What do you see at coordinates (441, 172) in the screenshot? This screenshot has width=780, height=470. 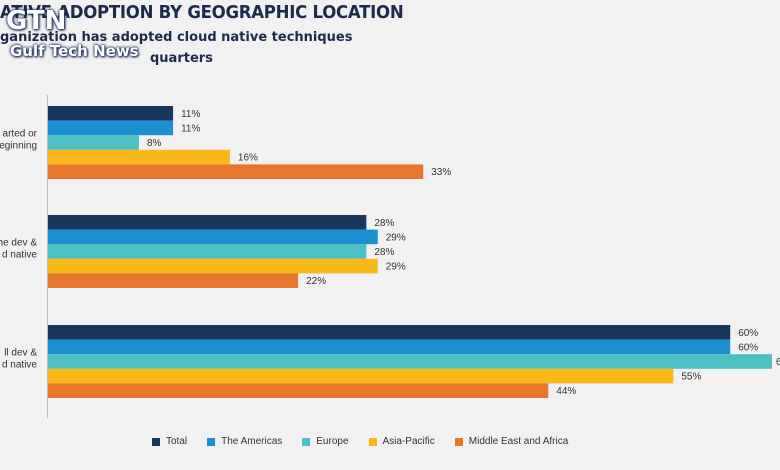 I see `data-label: 33%` at bounding box center [441, 172].